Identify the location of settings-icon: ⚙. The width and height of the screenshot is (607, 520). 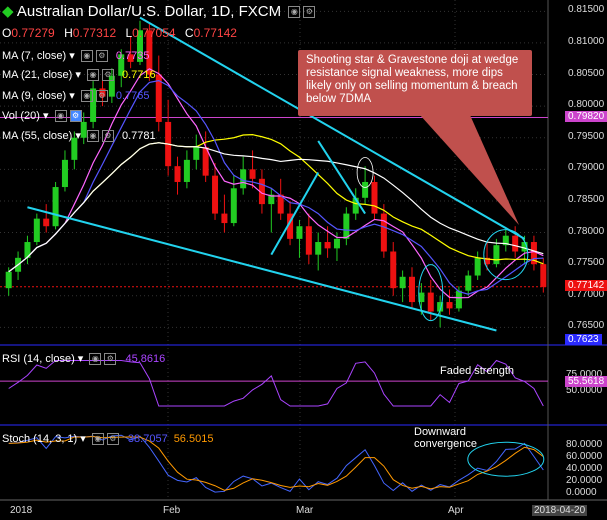
(309, 12).